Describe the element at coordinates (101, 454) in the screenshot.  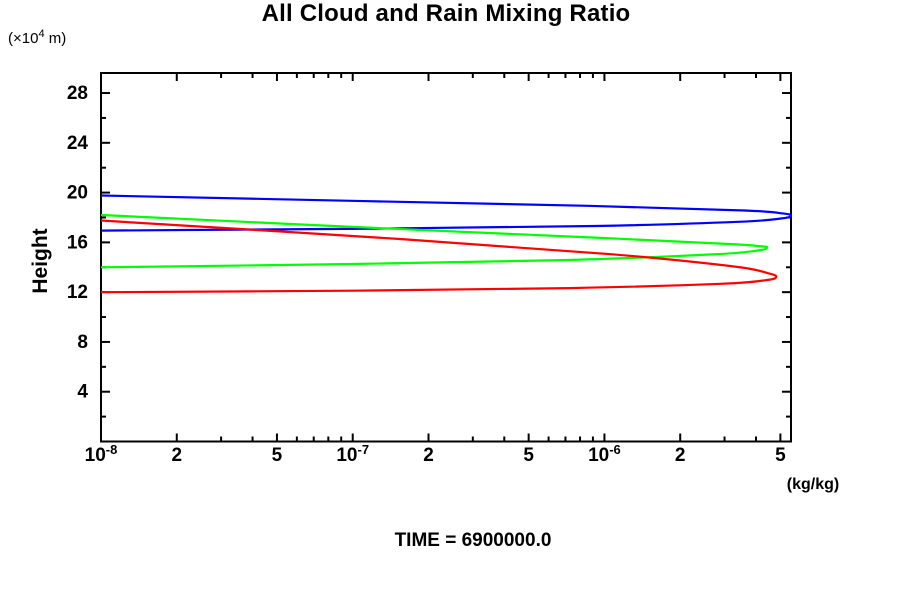
I see `svg-text: 10⁻⁸` at that location.